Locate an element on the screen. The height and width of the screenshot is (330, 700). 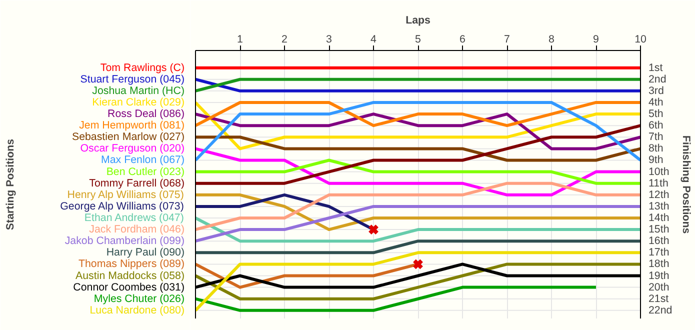
series-label: Myles Chuter (026) is located at coordinates (139, 298).